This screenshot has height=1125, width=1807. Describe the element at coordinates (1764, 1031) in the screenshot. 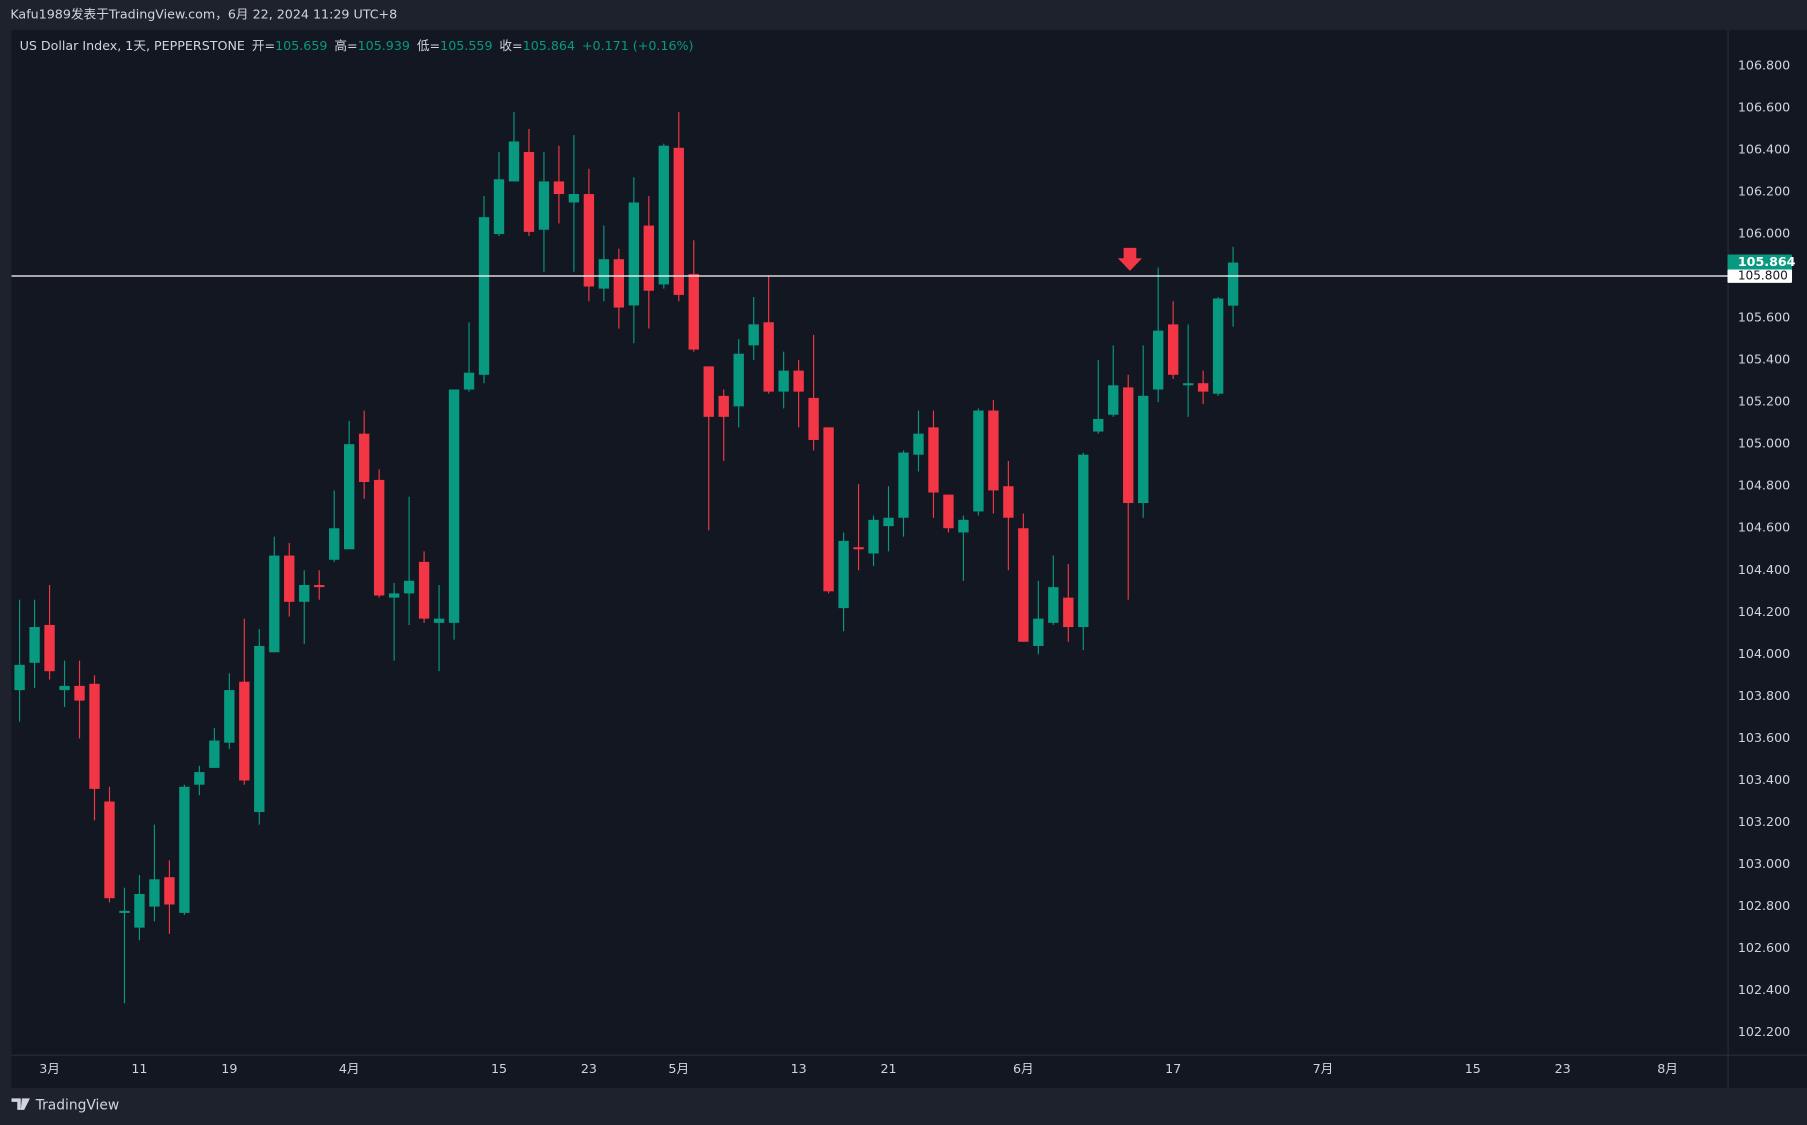

I see `y-tick-label: 102.200` at that location.